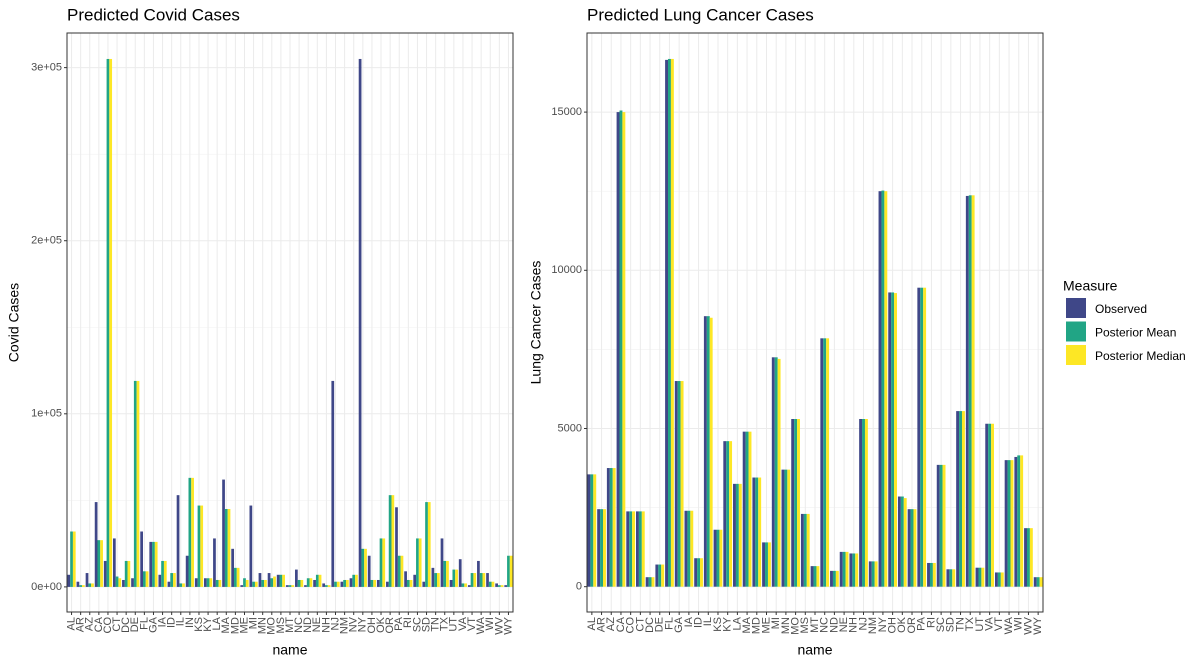 The image size is (1200, 665). I want to click on x-tick-label: MI, so click(253, 623).